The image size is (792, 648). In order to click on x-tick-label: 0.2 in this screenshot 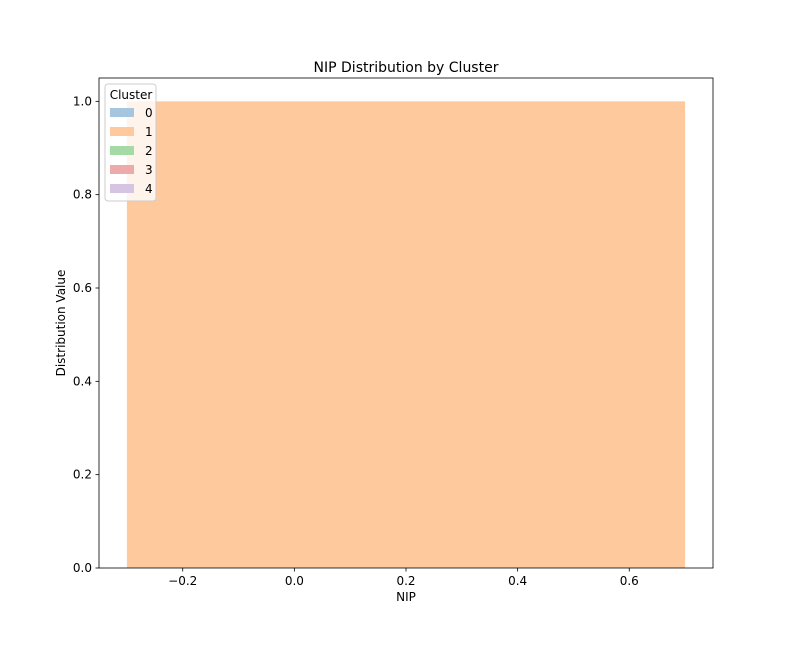, I will do `click(405, 581)`.